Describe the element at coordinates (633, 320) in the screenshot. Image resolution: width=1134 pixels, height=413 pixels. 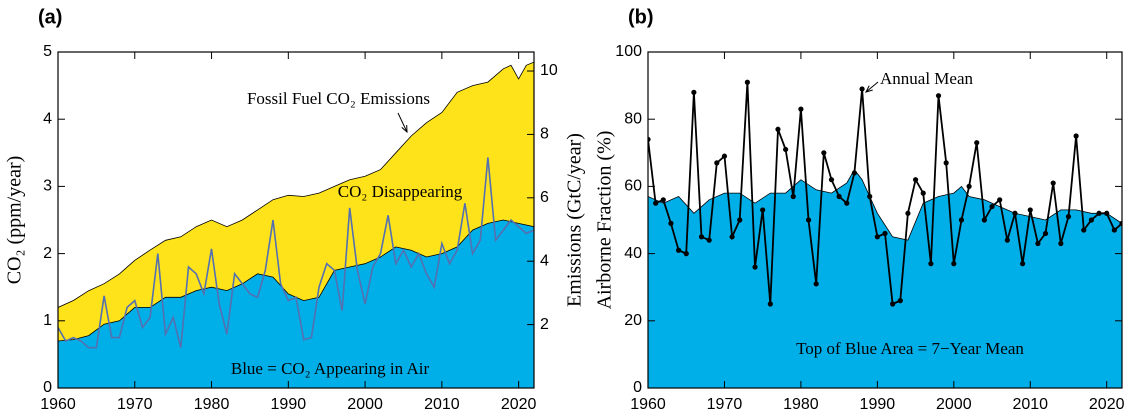
I see `y-tick-label: 20` at that location.